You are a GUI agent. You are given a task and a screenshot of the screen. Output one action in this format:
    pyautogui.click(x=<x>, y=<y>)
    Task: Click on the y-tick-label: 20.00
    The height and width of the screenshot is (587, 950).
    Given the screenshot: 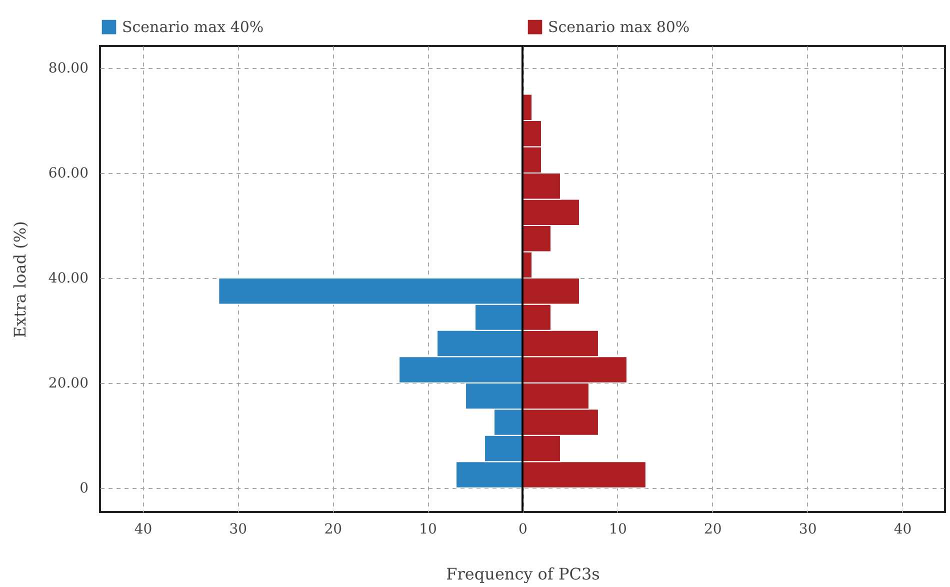 What is the action you would take?
    pyautogui.click(x=68, y=383)
    